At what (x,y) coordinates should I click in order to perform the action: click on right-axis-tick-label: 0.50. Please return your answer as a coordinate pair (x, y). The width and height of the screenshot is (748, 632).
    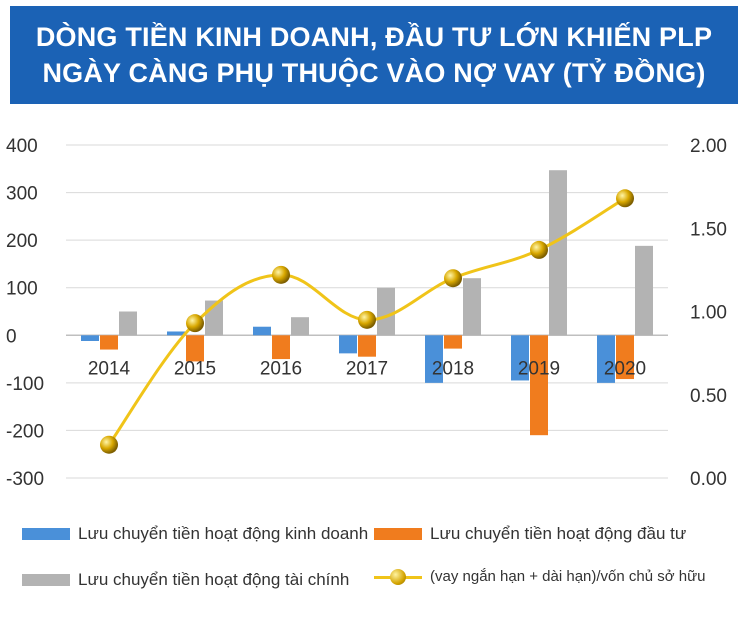
    Looking at the image, I should click on (708, 396).